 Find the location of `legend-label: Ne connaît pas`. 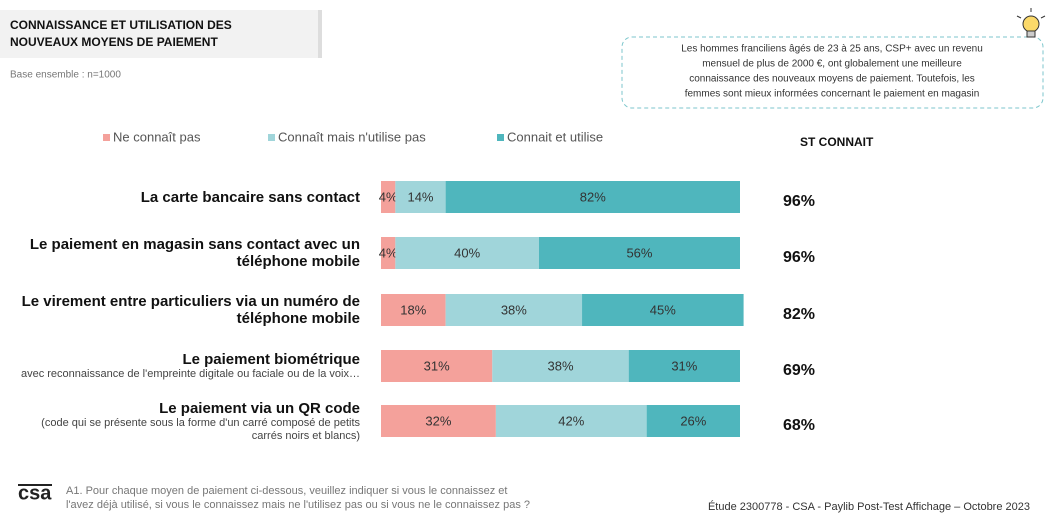

legend-label: Ne connaît pas is located at coordinates (157, 136).